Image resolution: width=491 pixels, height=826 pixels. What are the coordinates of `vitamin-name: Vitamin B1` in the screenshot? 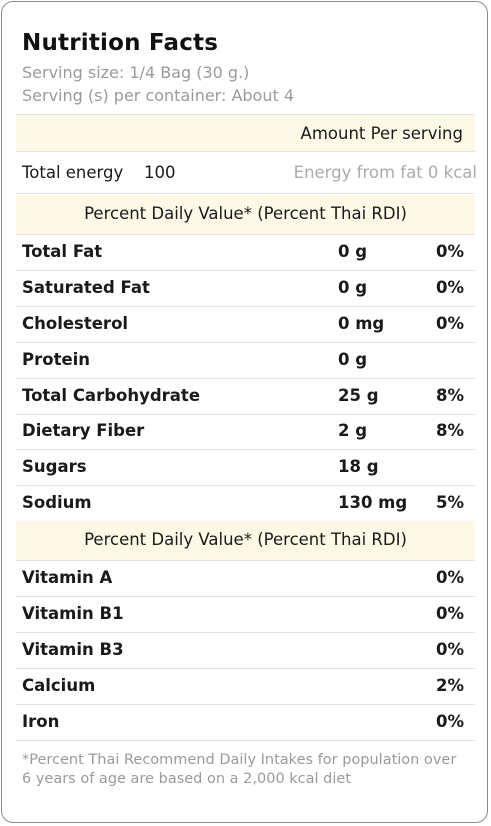 It's located at (73, 613).